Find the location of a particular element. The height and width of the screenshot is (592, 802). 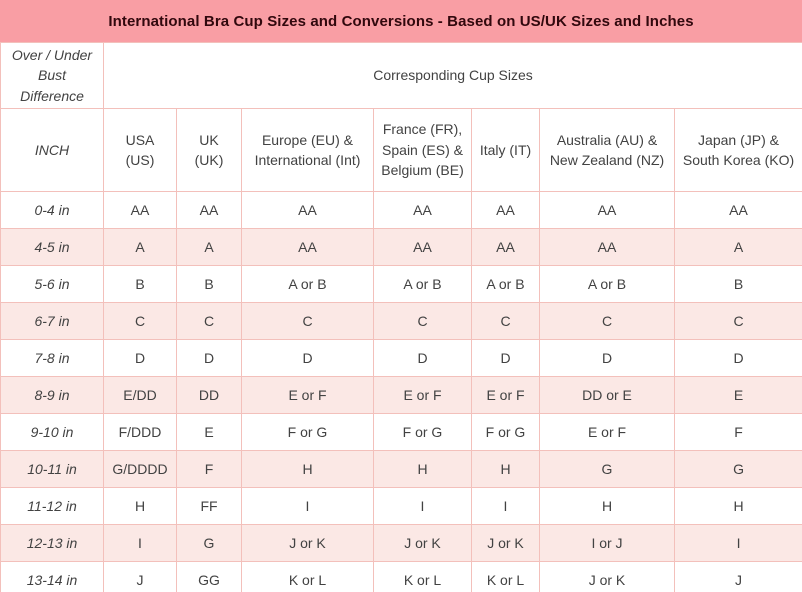

table-row: 6-7 in C C C C C C C is located at coordinates (401, 320).